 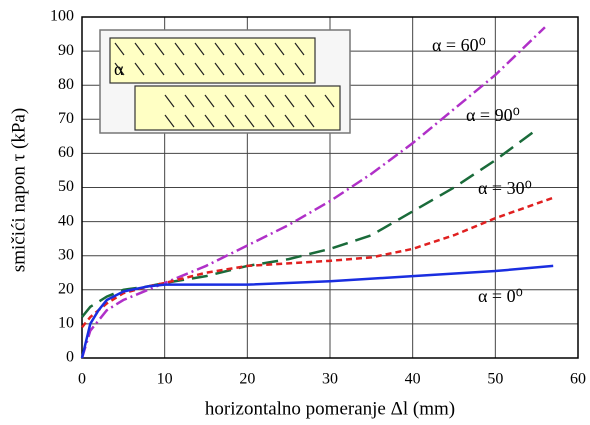 What do you see at coordinates (413, 379) in the screenshot?
I see `x-tick-label: 40` at bounding box center [413, 379].